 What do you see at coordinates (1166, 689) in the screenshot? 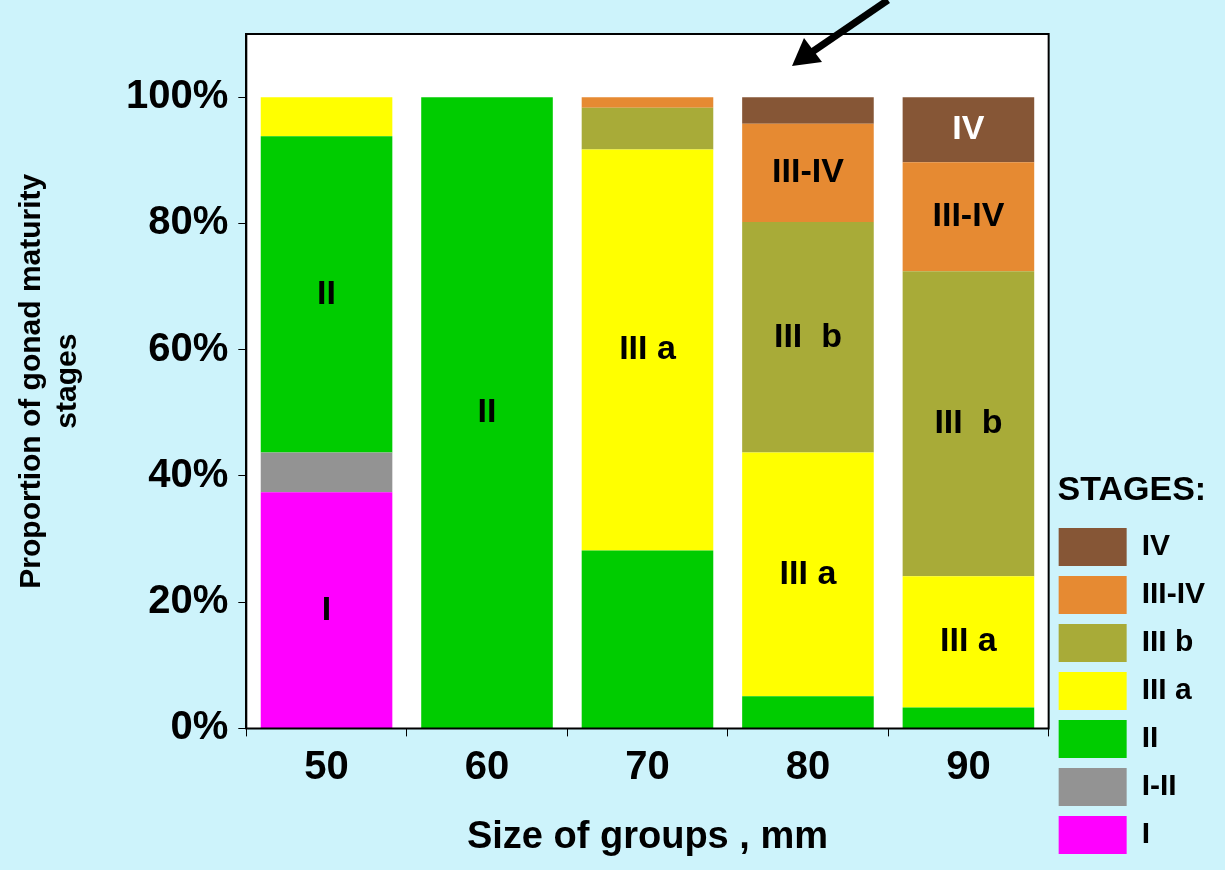
I see `legend-label: III a` at bounding box center [1166, 689].